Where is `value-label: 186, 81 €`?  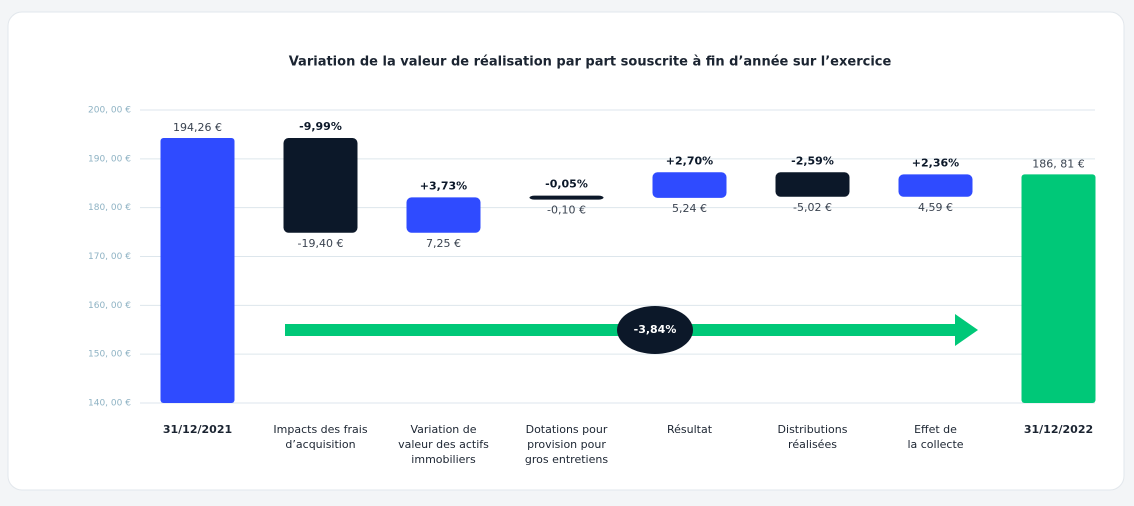 value-label: 186, 81 € is located at coordinates (1058, 163).